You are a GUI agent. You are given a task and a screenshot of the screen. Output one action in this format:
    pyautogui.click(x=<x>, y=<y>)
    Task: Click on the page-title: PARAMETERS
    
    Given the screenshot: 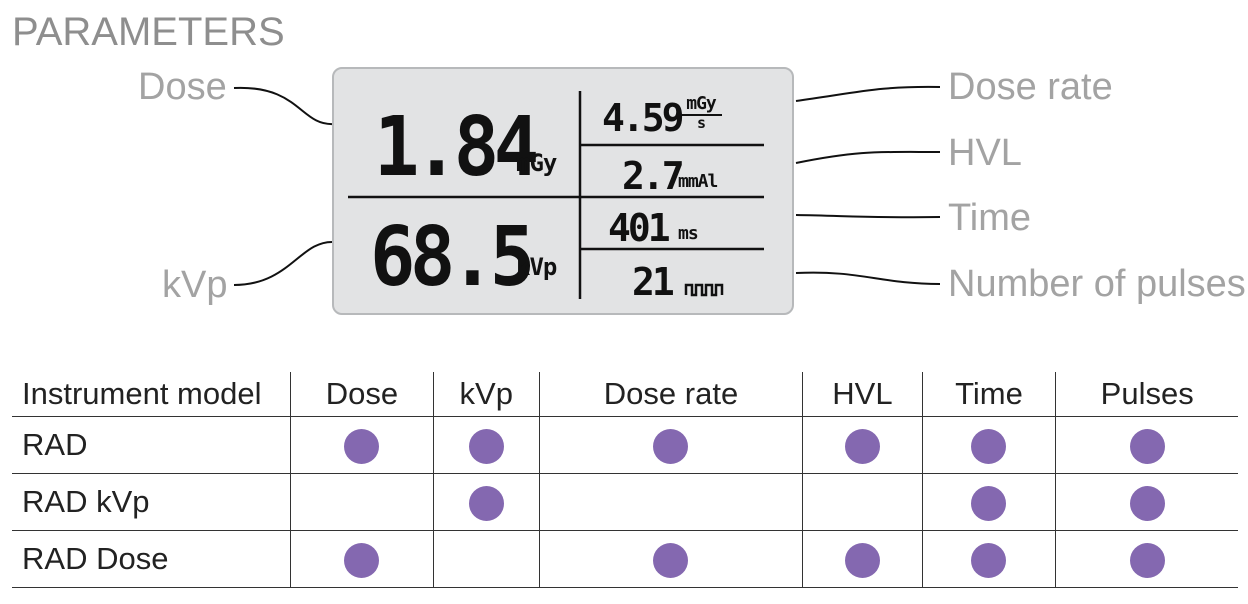 What is the action you would take?
    pyautogui.click(x=148, y=32)
    